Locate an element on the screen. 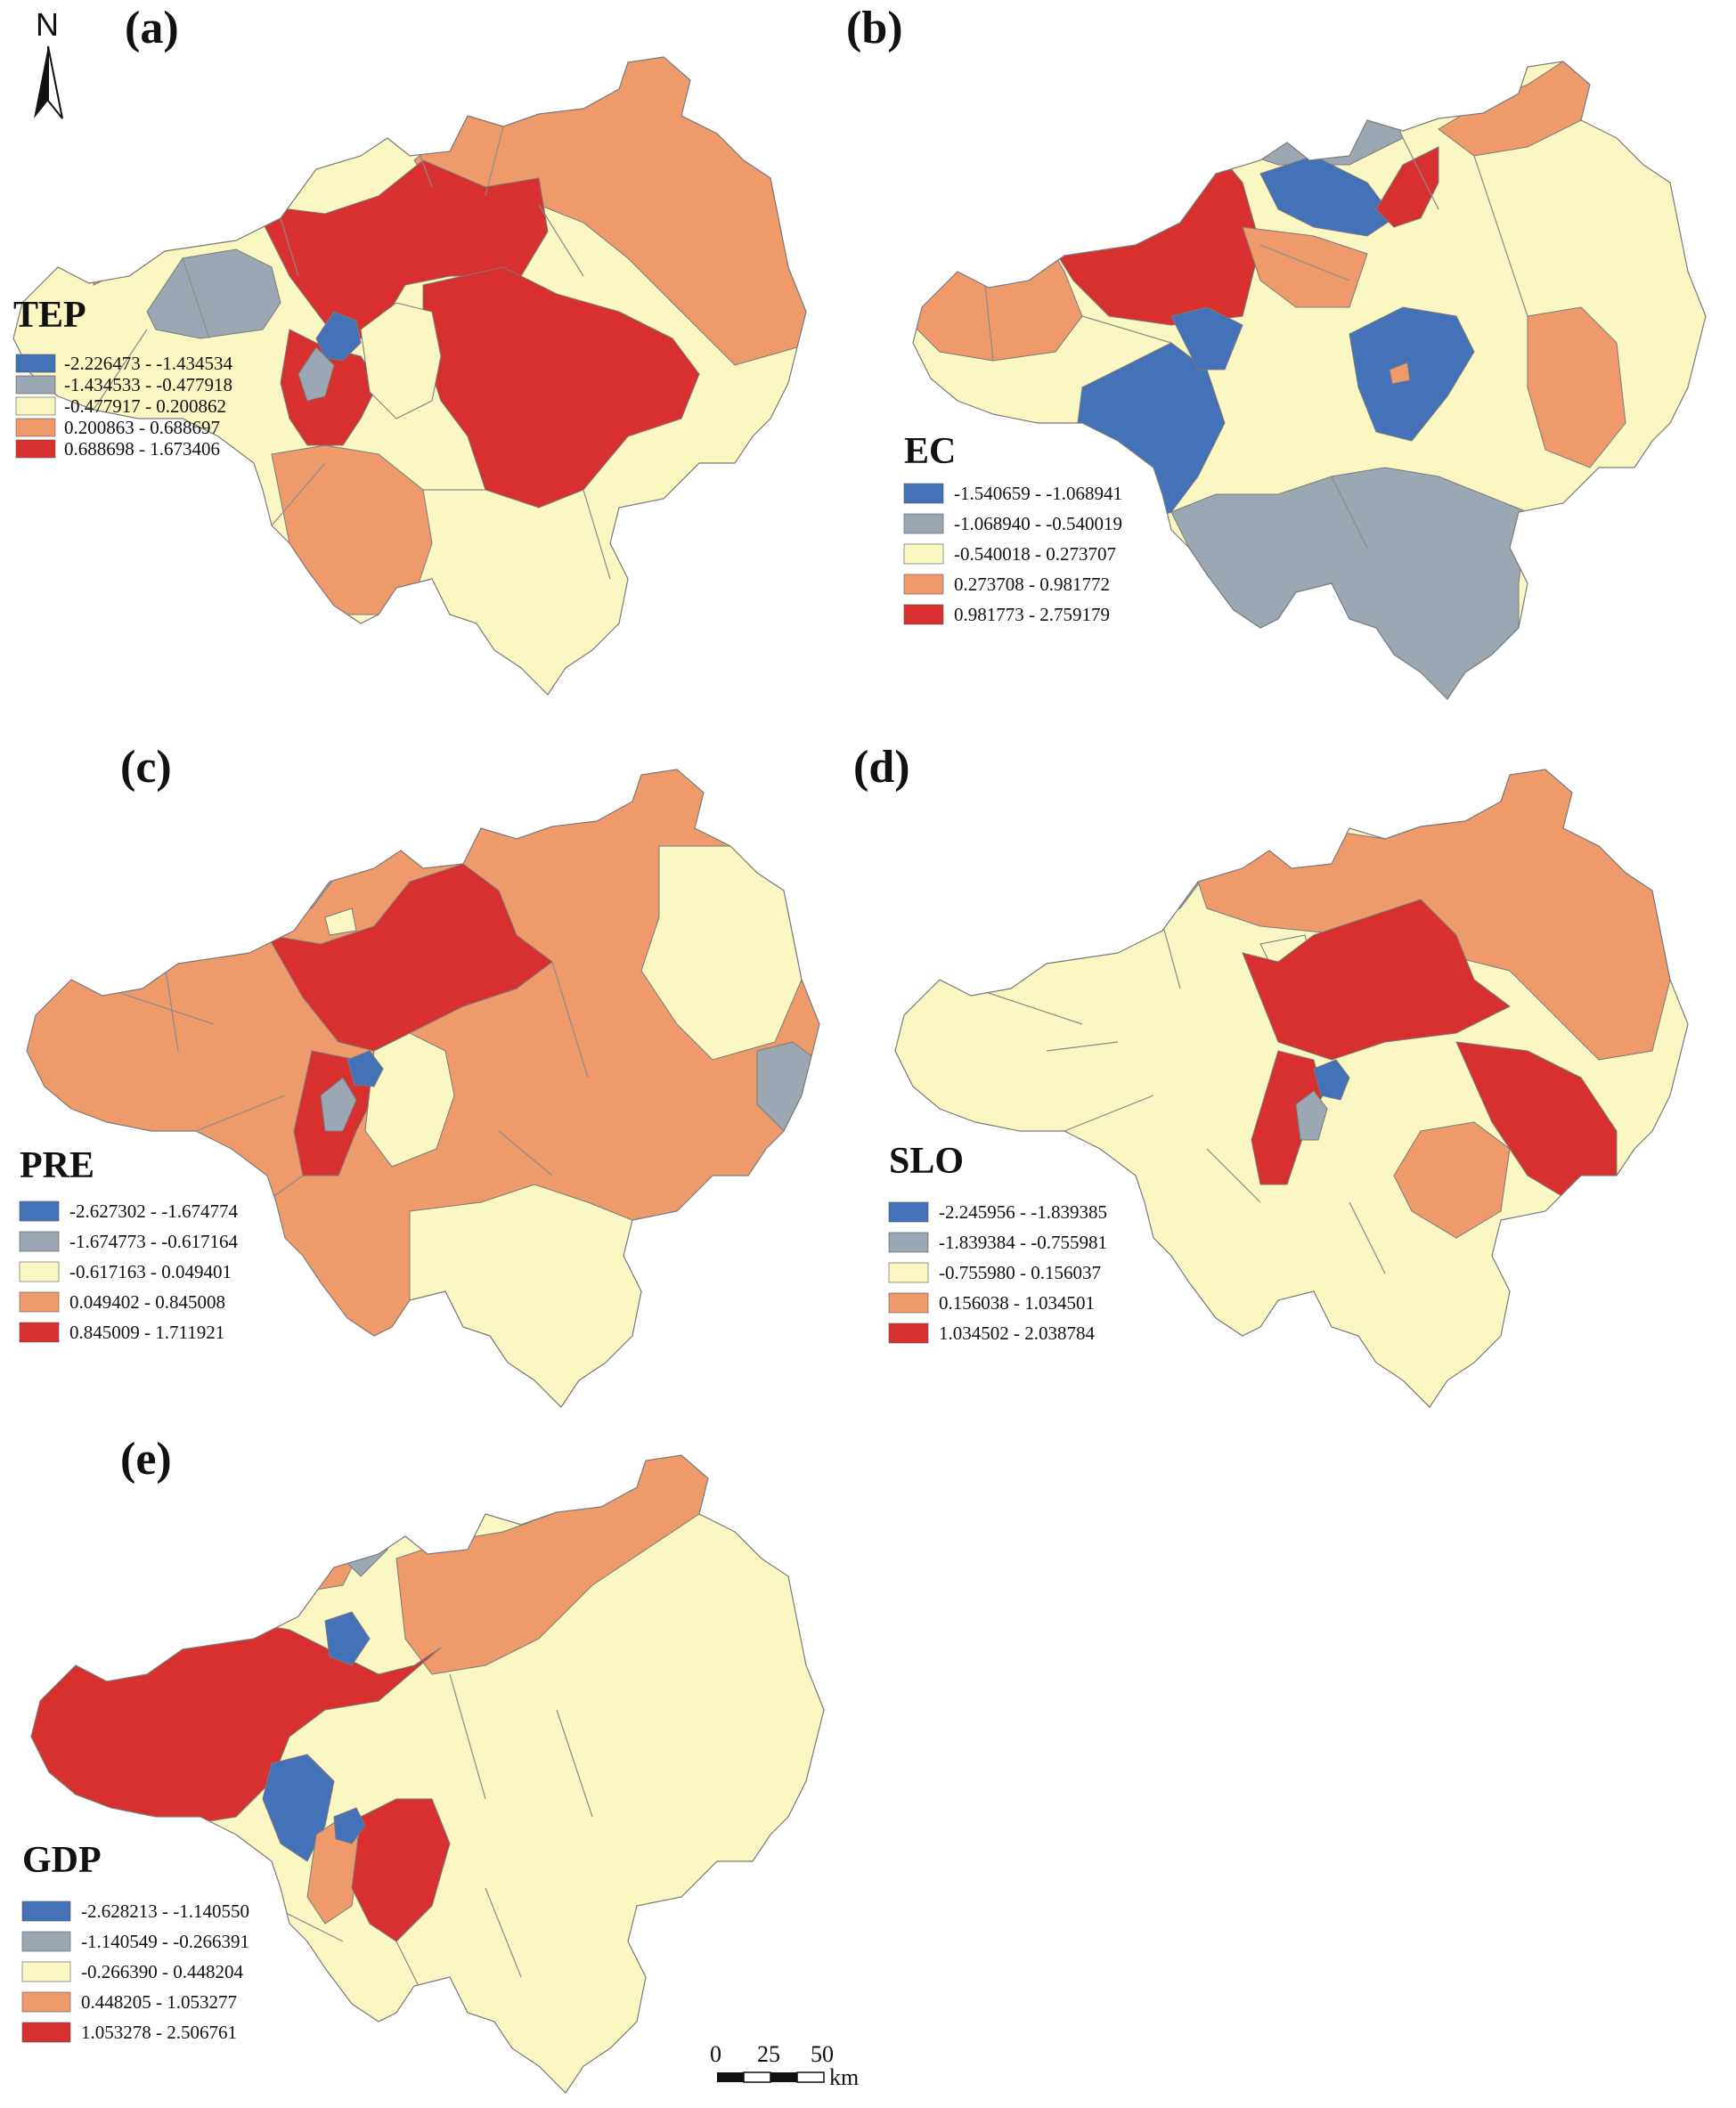 This screenshot has width=1736, height=2108. variable-title-d: SLO is located at coordinates (927, 1161).